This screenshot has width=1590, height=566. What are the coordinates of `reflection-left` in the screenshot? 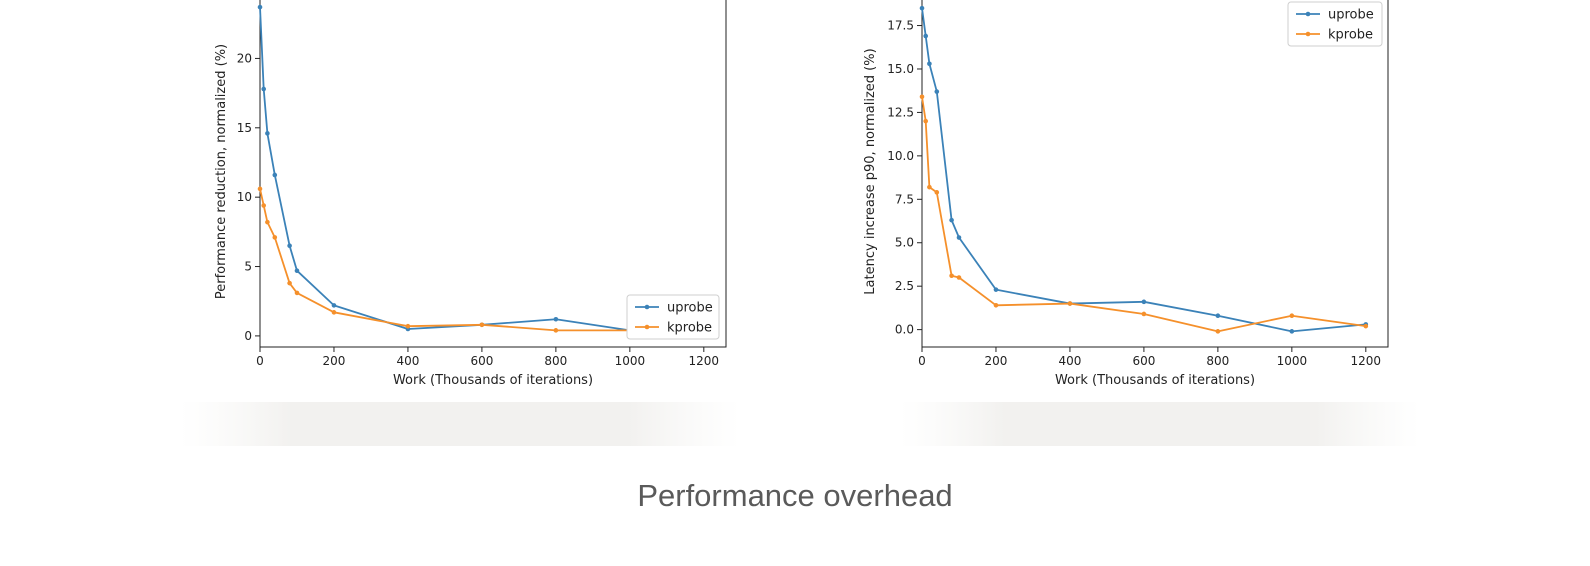 It's located at (460, 424).